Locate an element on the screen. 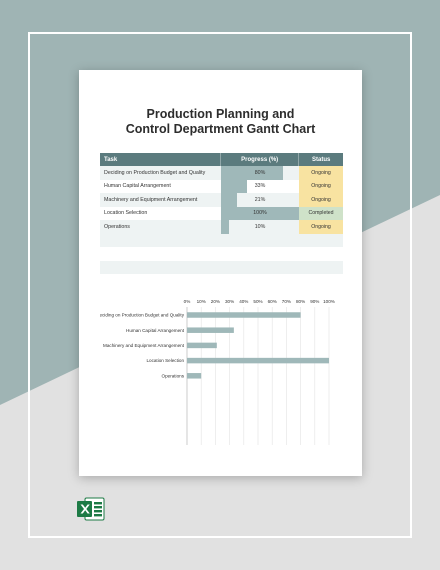  table-row: Operations 10% Ongoing is located at coordinates (221, 227).